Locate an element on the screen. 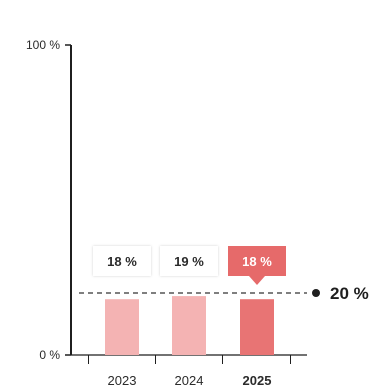 This screenshot has height=390, width=377. category-labels: 2023 2024 2025 is located at coordinates (190, 380).